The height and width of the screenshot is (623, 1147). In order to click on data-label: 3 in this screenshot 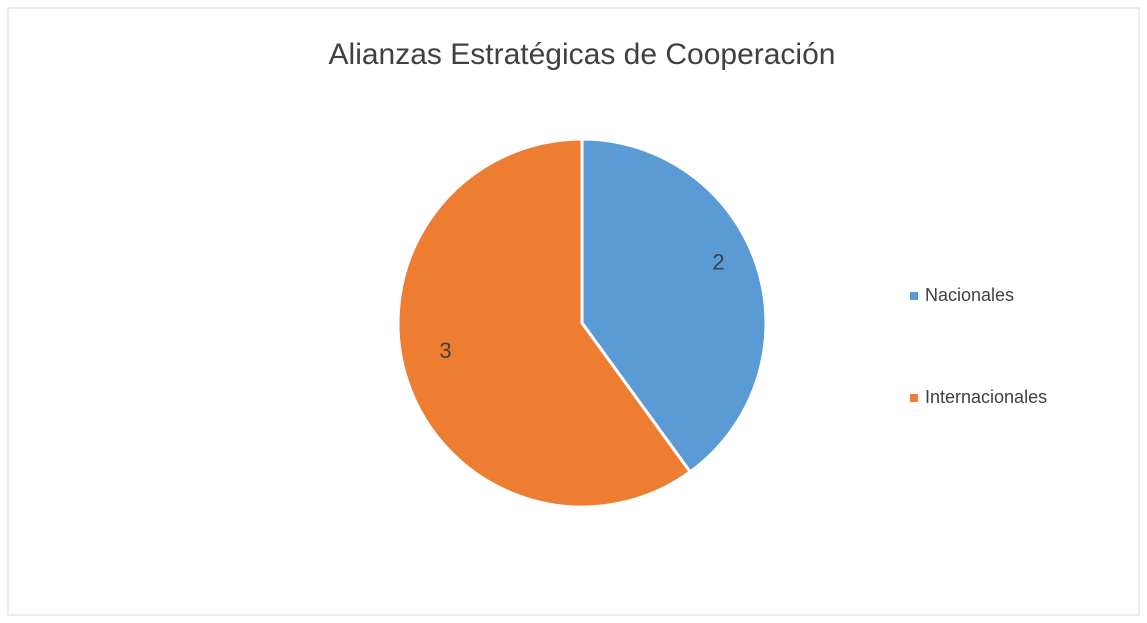, I will do `click(445, 350)`.